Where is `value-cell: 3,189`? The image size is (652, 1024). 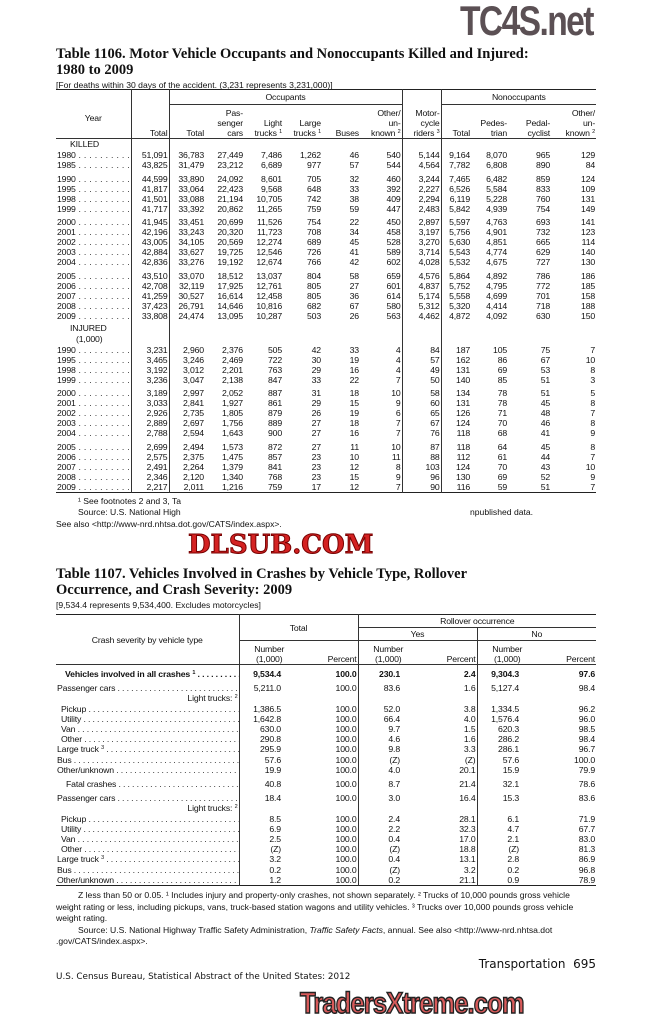 value-cell: 3,189 is located at coordinates (150, 391).